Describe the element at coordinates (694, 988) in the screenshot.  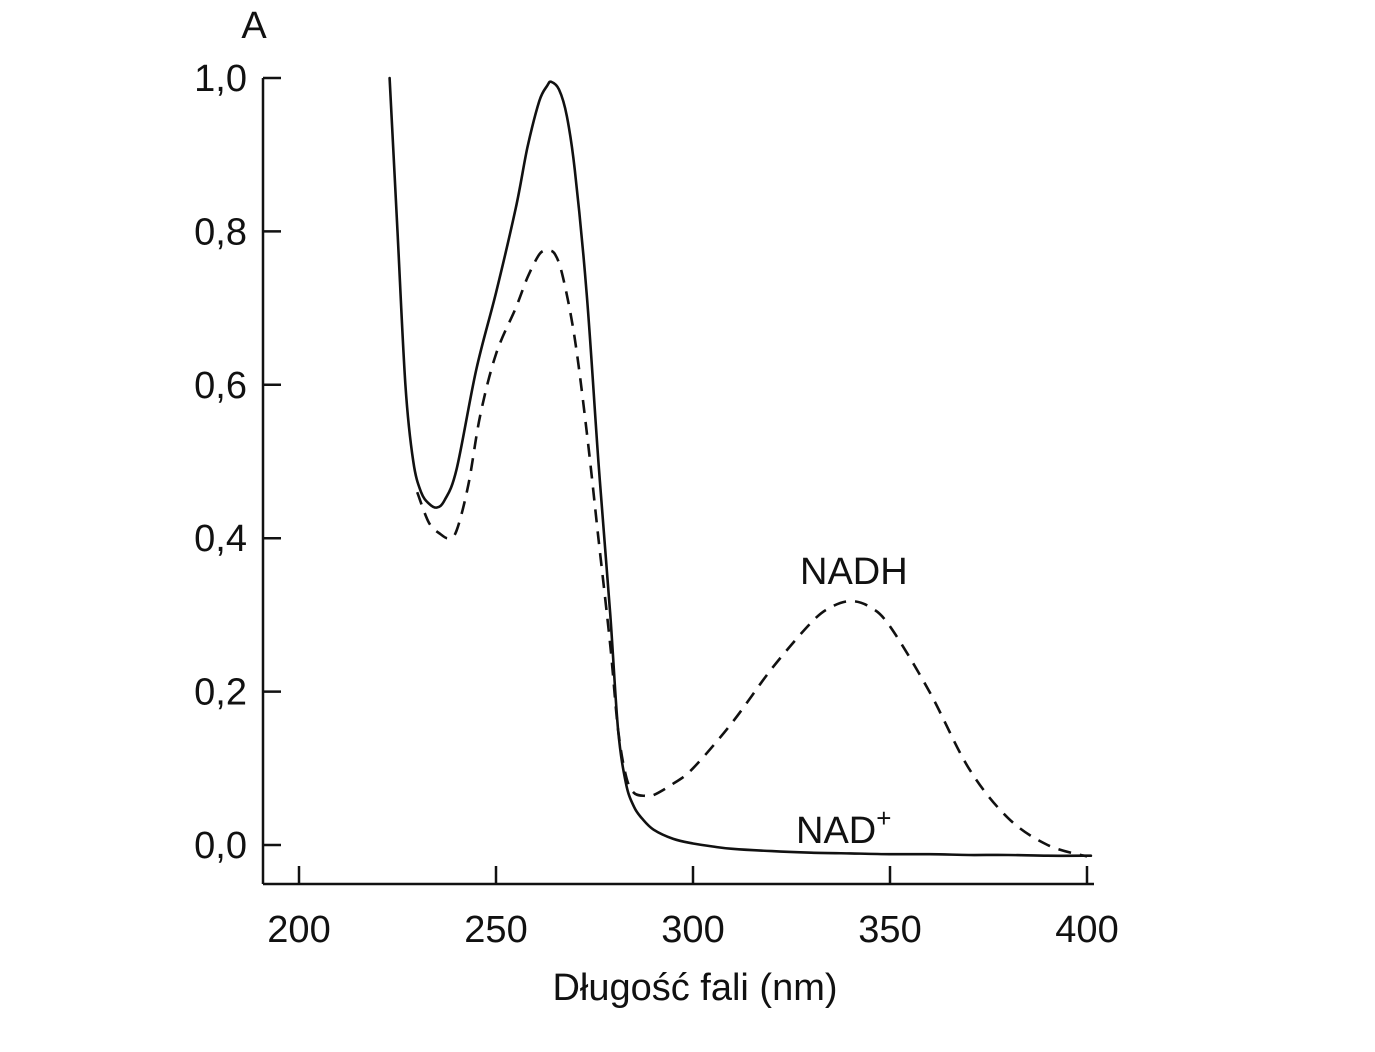
I see `x-axis-title: Długość fali (nm)` at that location.